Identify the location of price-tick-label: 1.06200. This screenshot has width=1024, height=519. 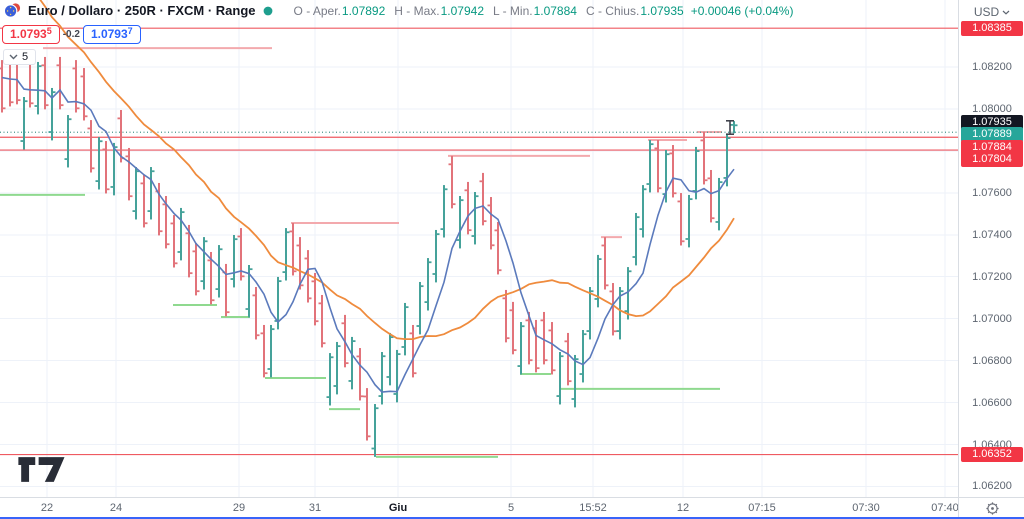
(992, 486).